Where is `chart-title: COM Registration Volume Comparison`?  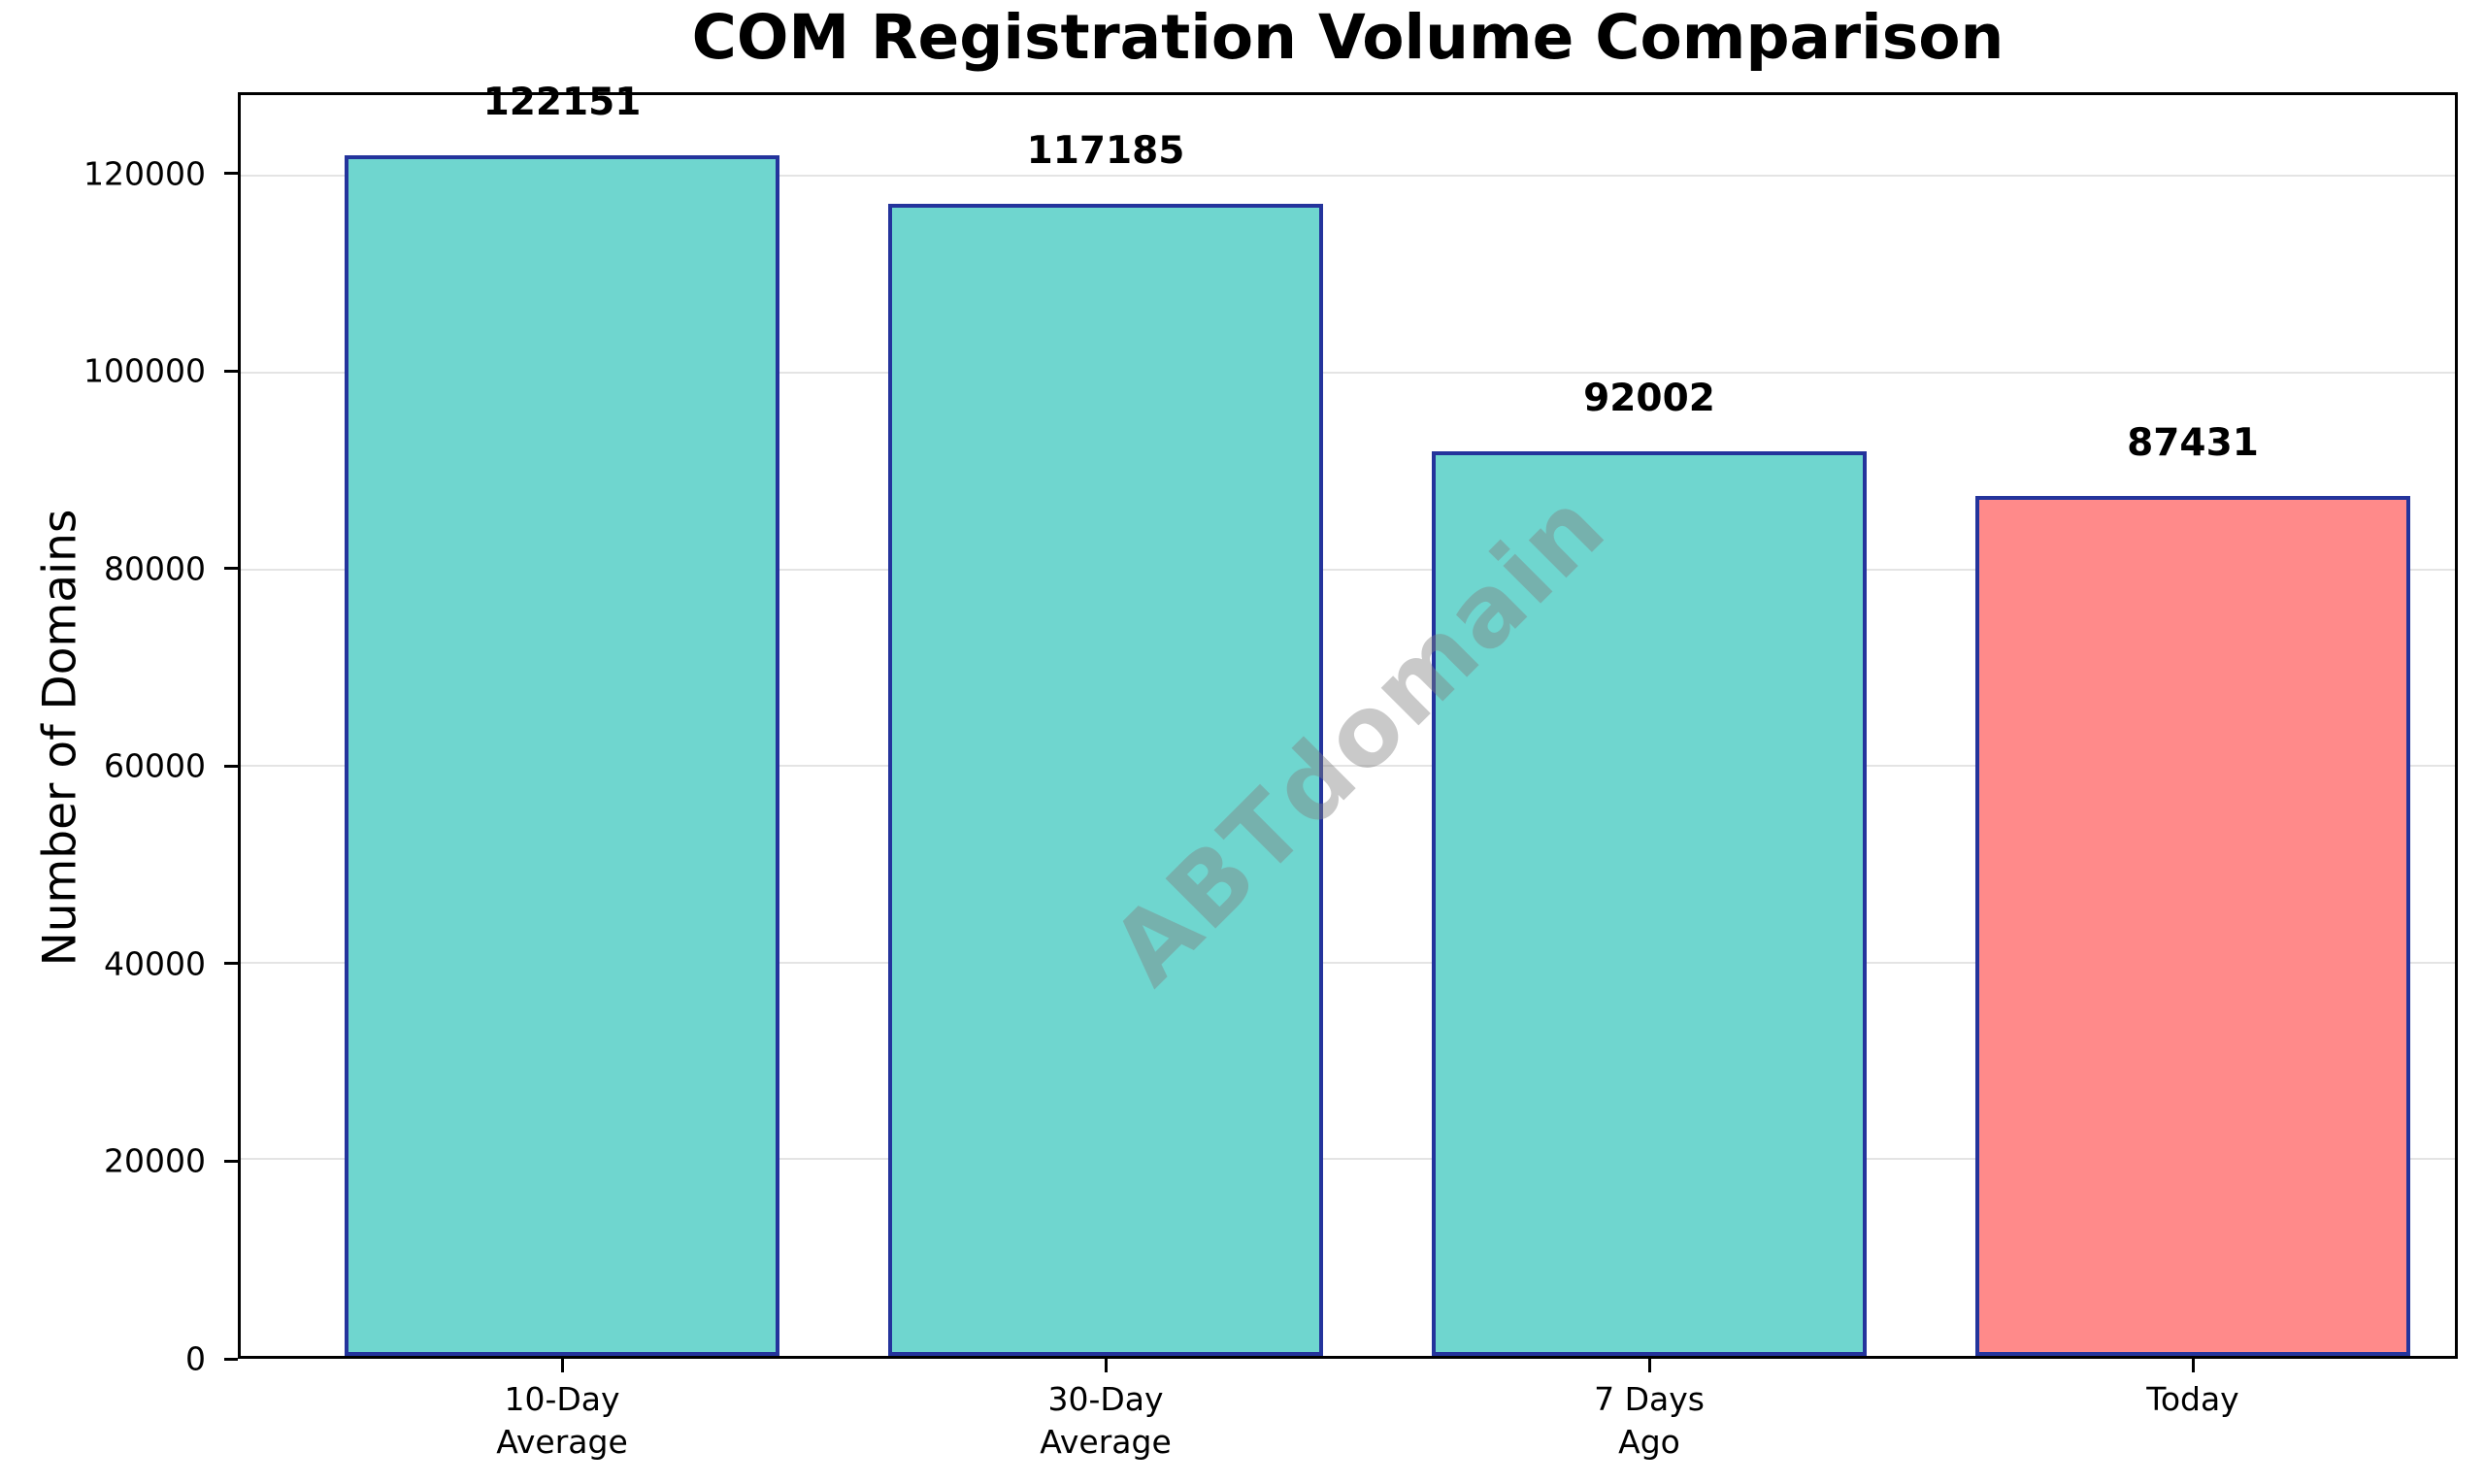 chart-title: COM Registration Volume Comparison is located at coordinates (1348, 37).